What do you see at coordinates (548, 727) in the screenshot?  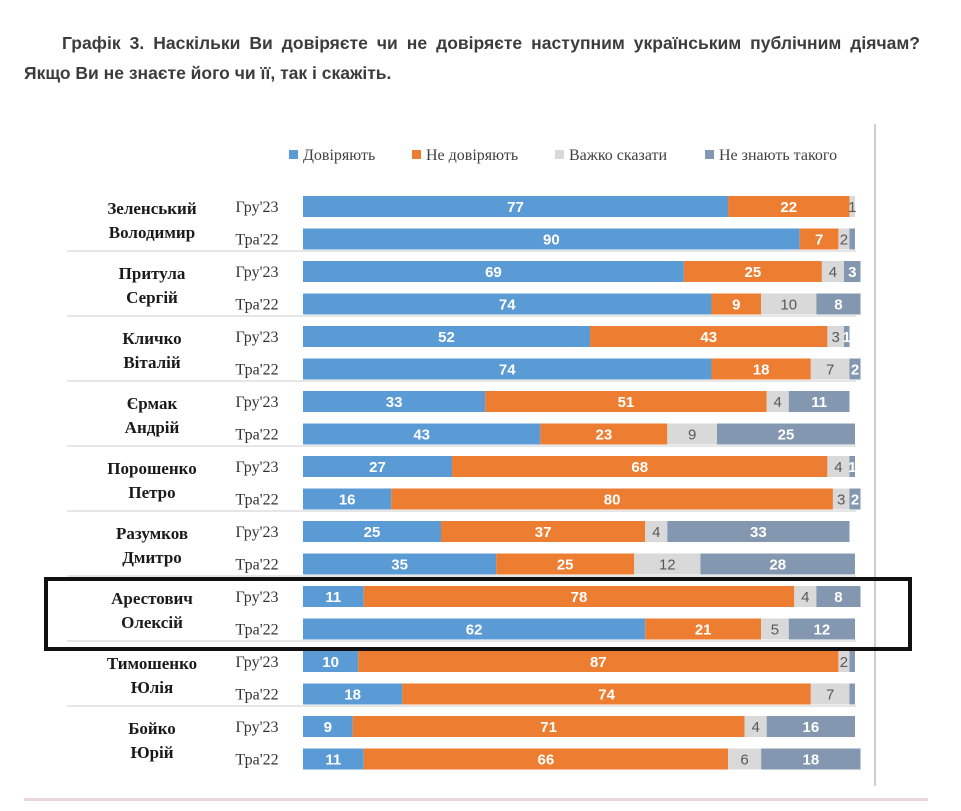 I see `data-label-distrust: 71` at bounding box center [548, 727].